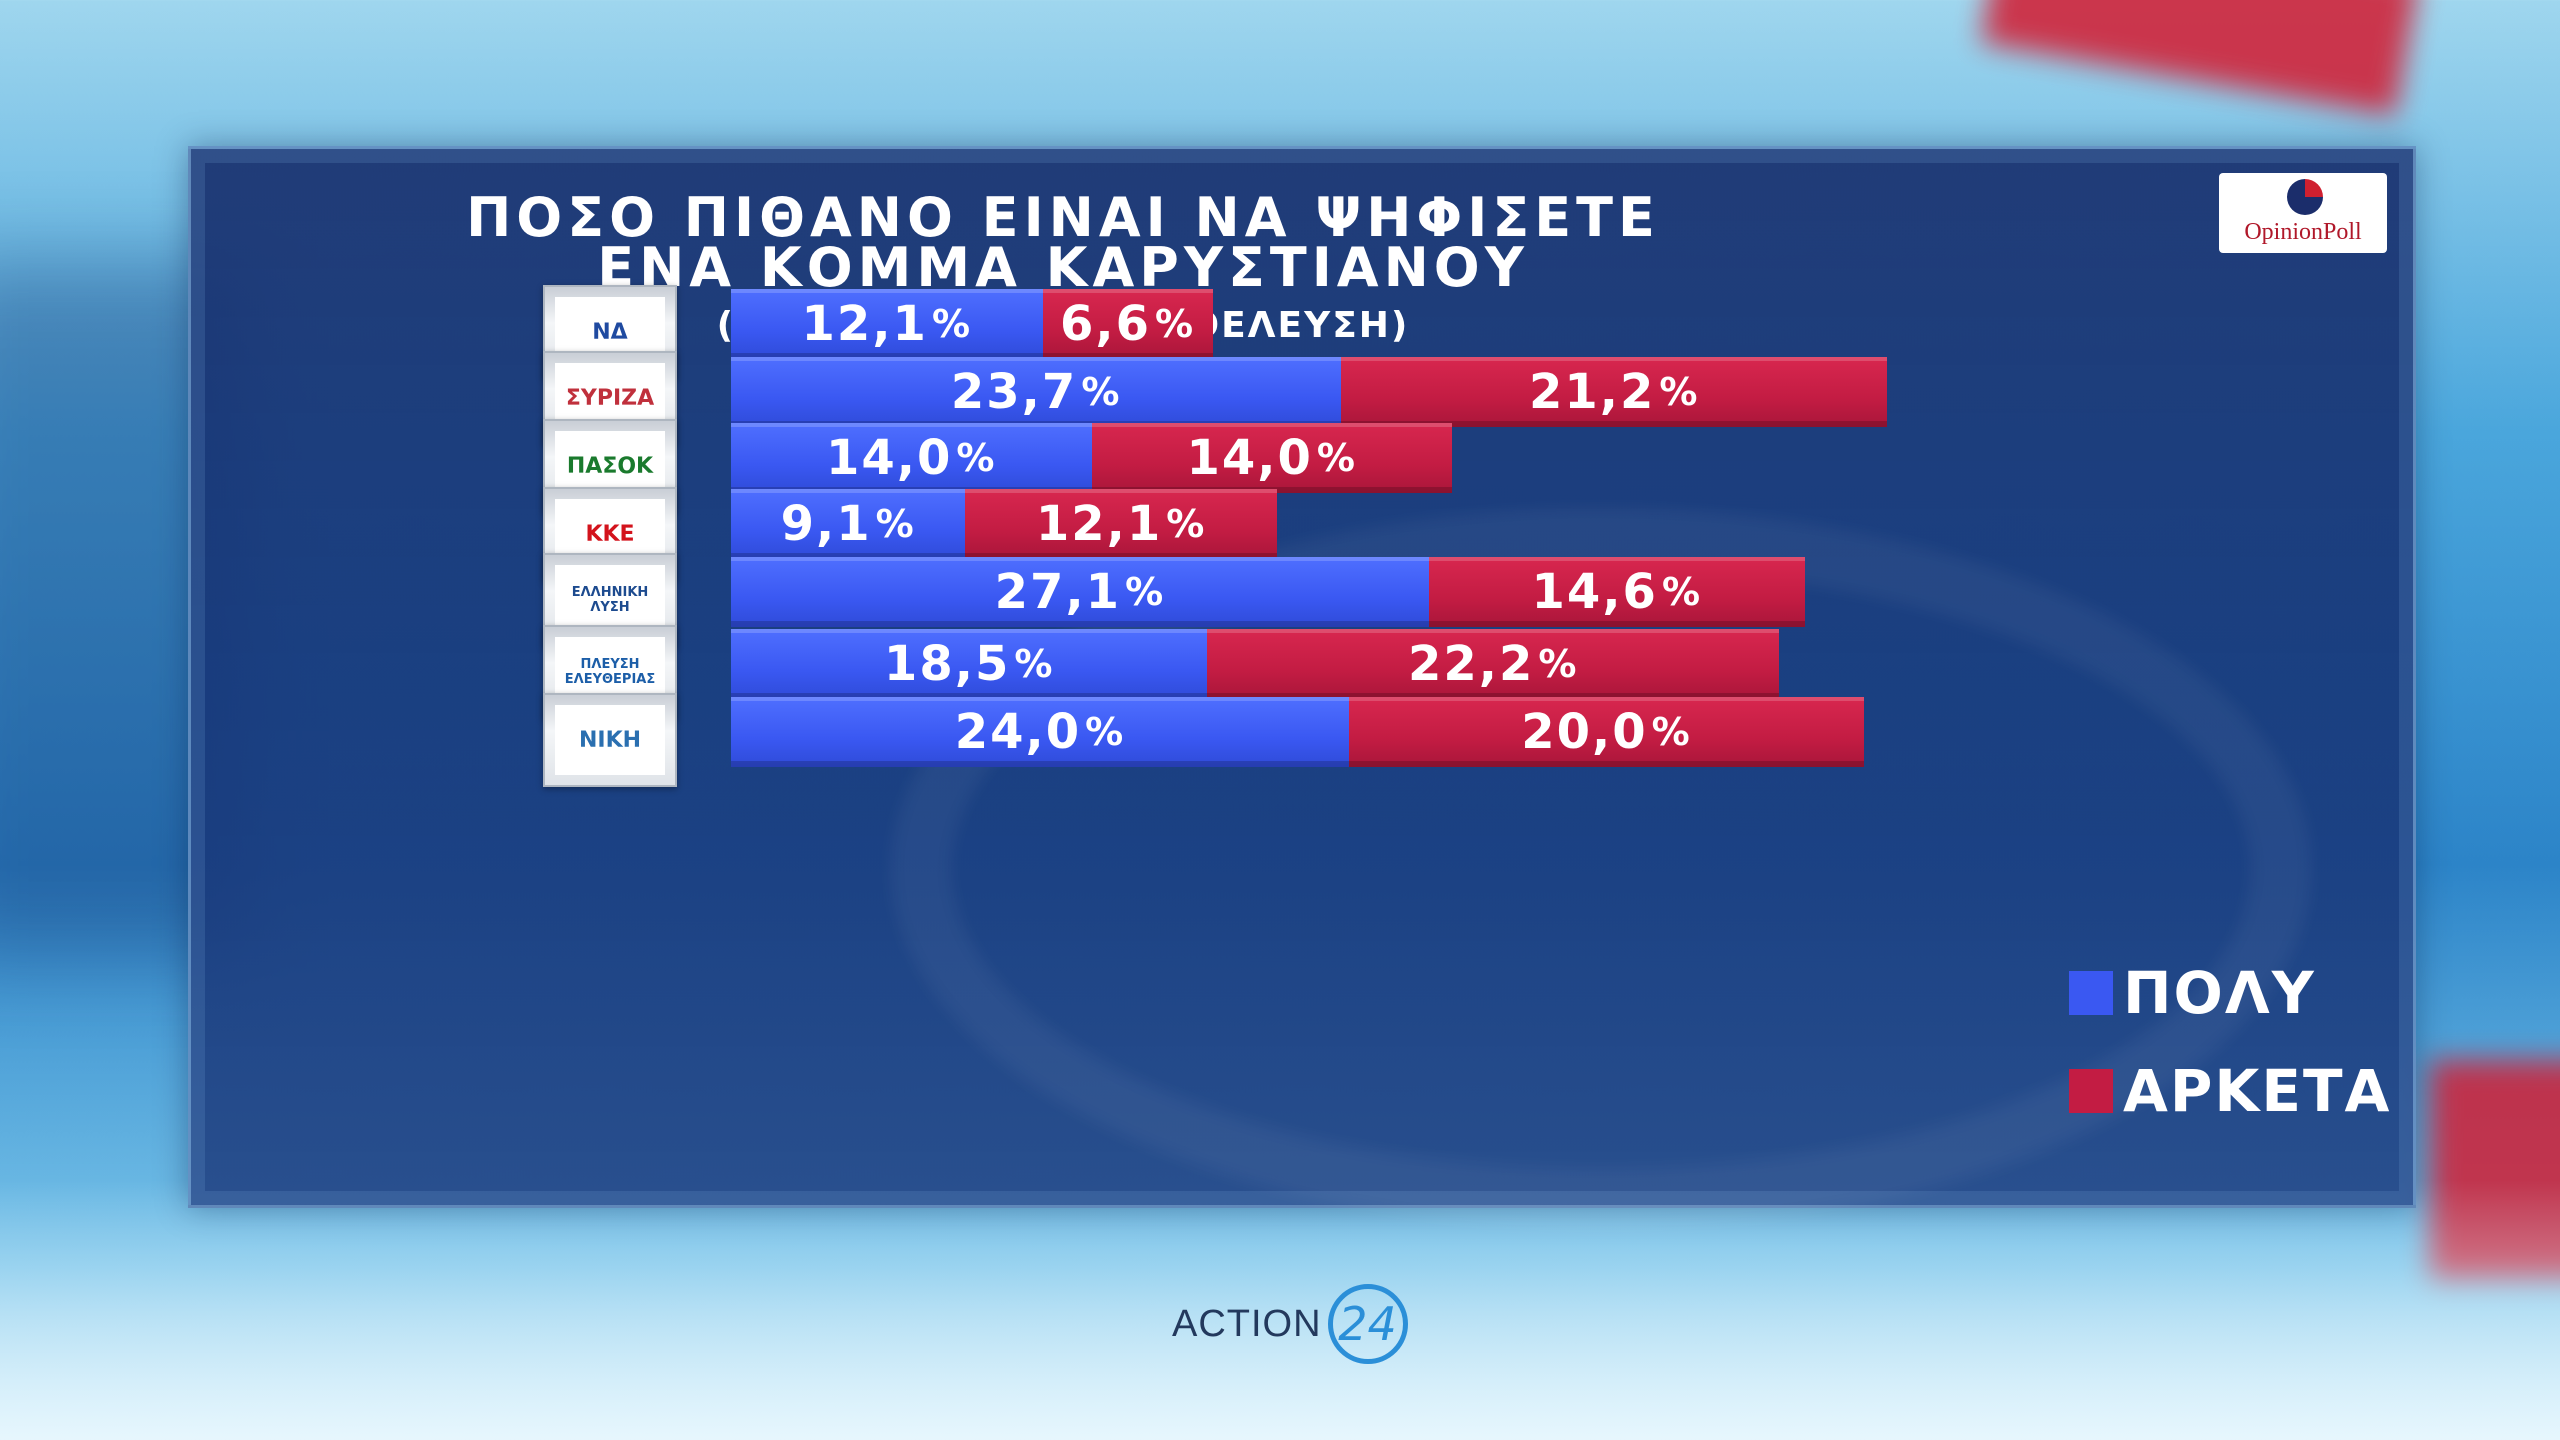 Image resolution: width=2560 pixels, height=1440 pixels. I want to click on bar-poly: 18,5%, so click(969, 664).